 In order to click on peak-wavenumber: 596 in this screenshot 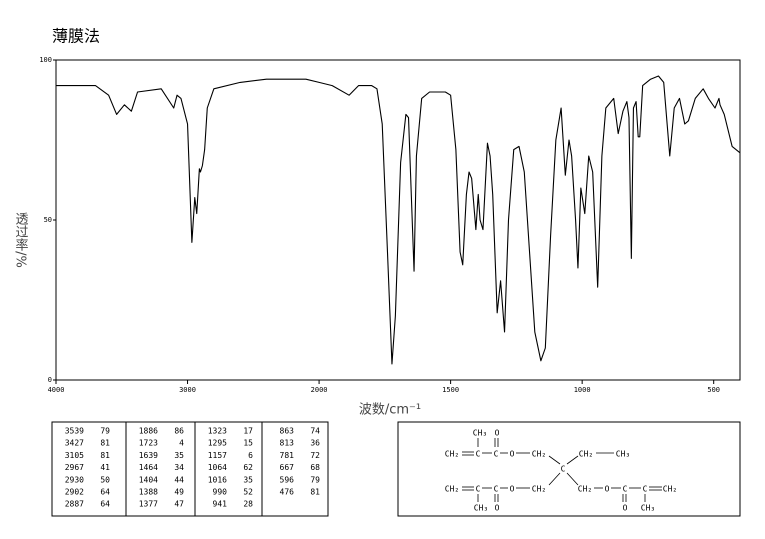, I will do `click(287, 479)`.